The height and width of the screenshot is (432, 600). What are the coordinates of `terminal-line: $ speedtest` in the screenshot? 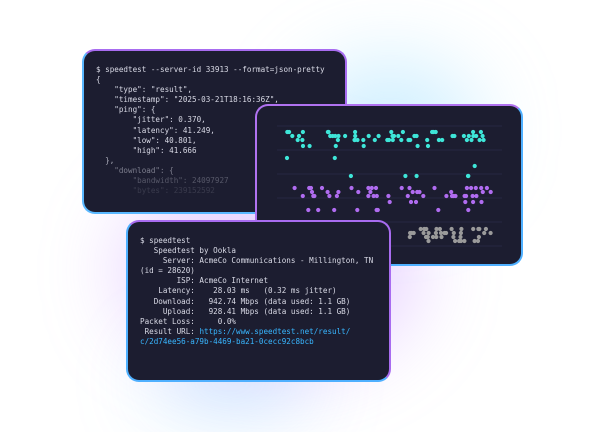 It's located at (165, 240).